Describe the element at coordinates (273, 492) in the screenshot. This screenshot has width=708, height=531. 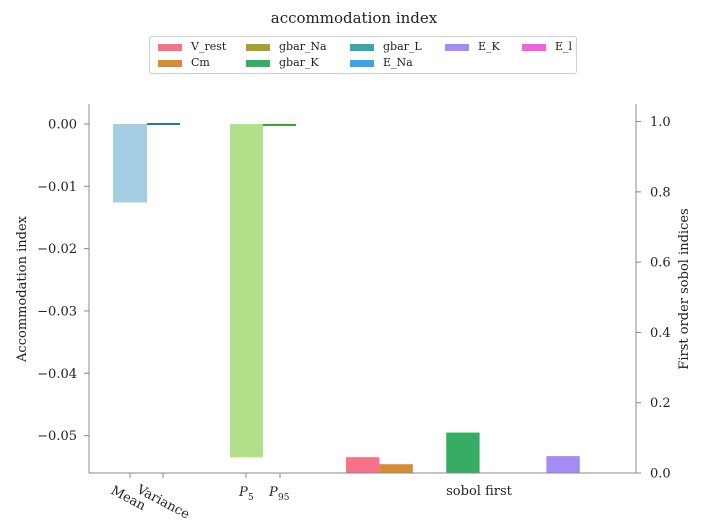
I see `x-tick-label-p95: P` at that location.